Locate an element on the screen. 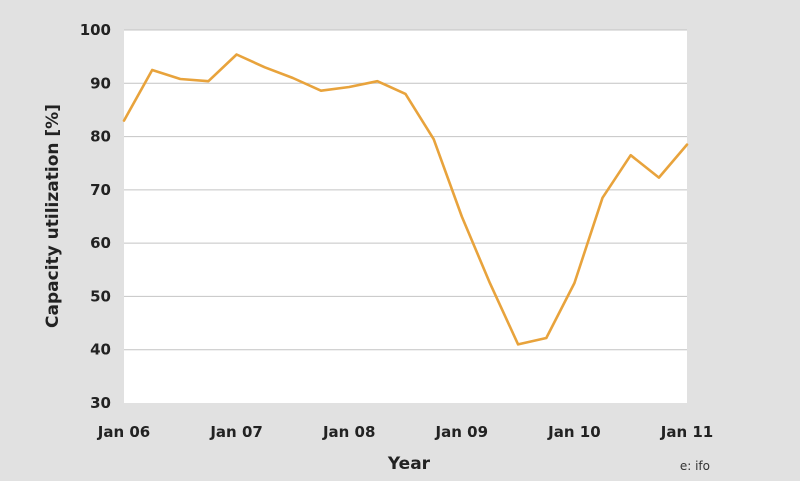 This screenshot has width=800, height=481. y-tick-label: 60 is located at coordinates (100, 243).